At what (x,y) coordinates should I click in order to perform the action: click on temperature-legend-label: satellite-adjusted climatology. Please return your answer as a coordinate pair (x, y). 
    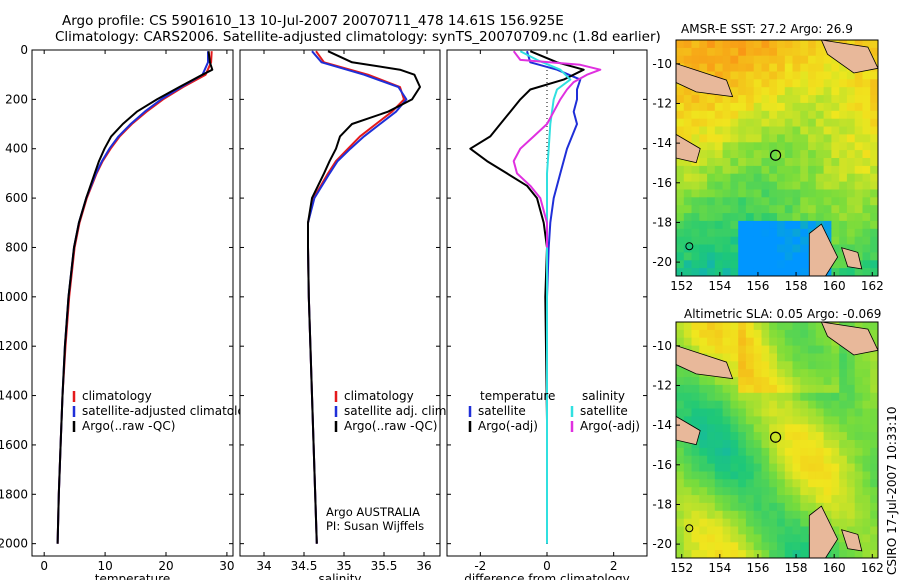
    Looking at the image, I should click on (171, 411).